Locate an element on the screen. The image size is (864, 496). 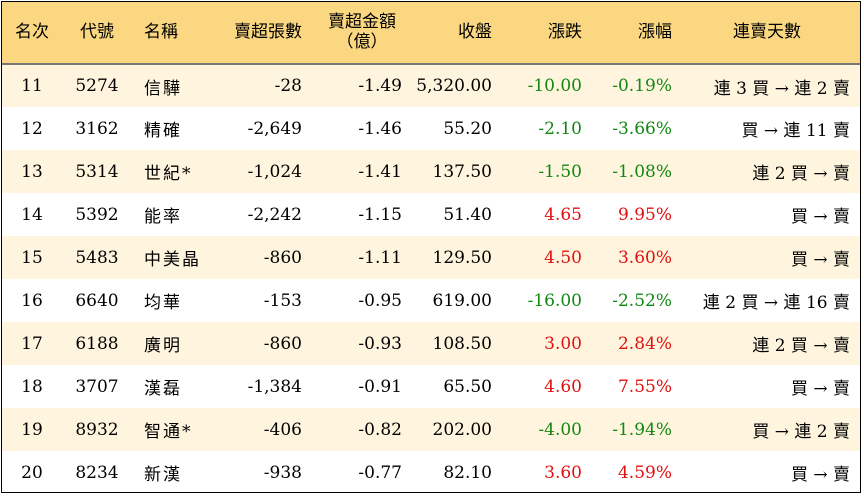
header-net-sell-lots: 賣超張數 is located at coordinates (257, 33).